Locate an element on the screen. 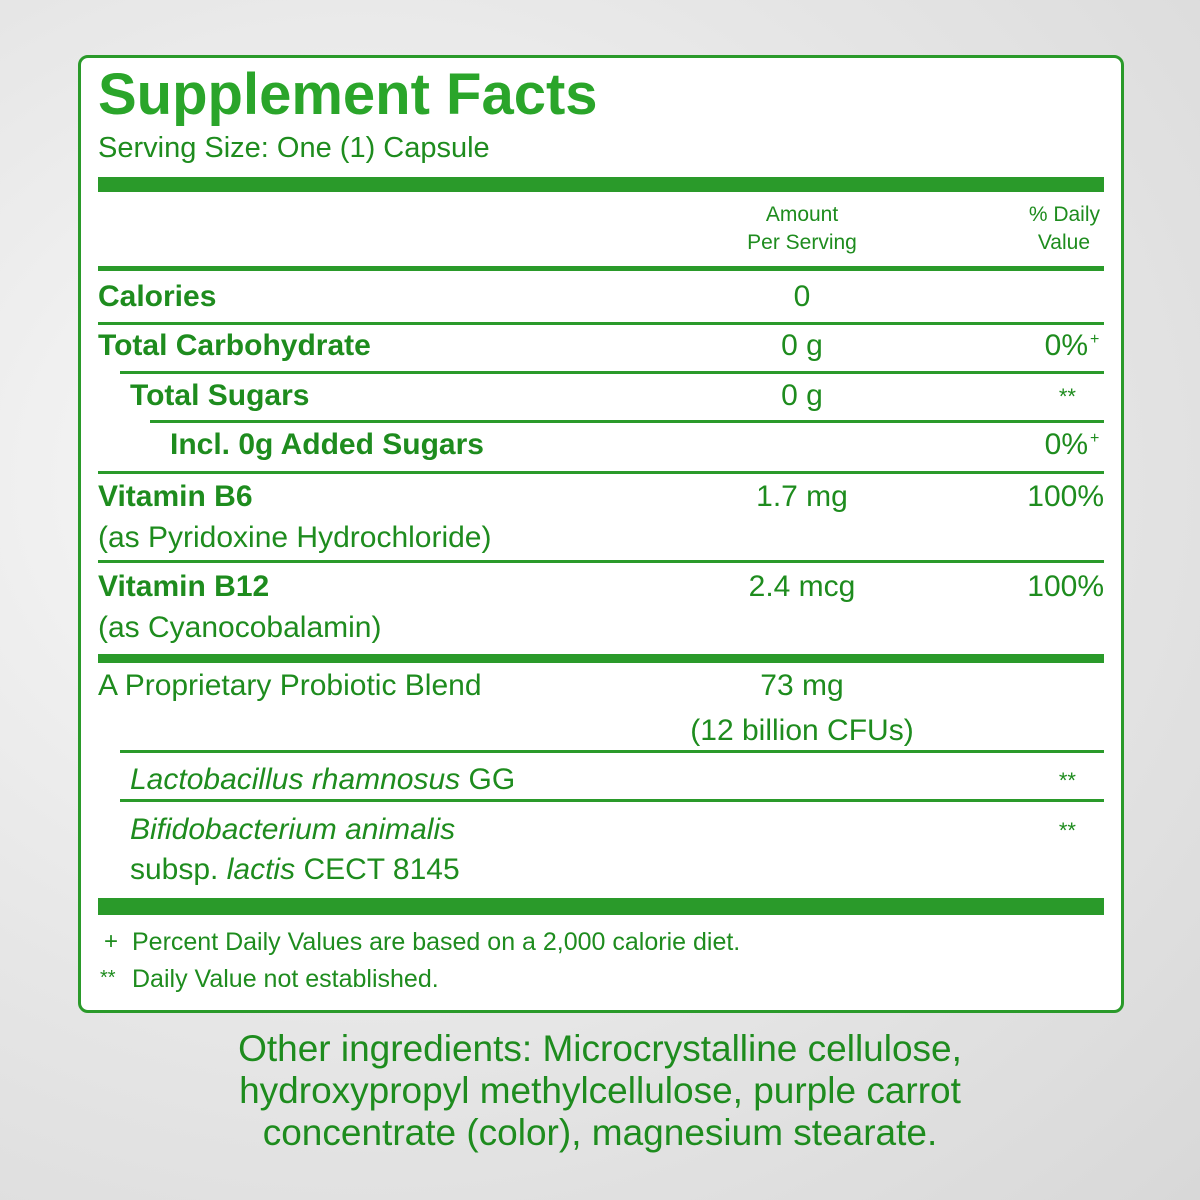 The image size is (1200, 1200). title: Supplement Facts is located at coordinates (348, 94).